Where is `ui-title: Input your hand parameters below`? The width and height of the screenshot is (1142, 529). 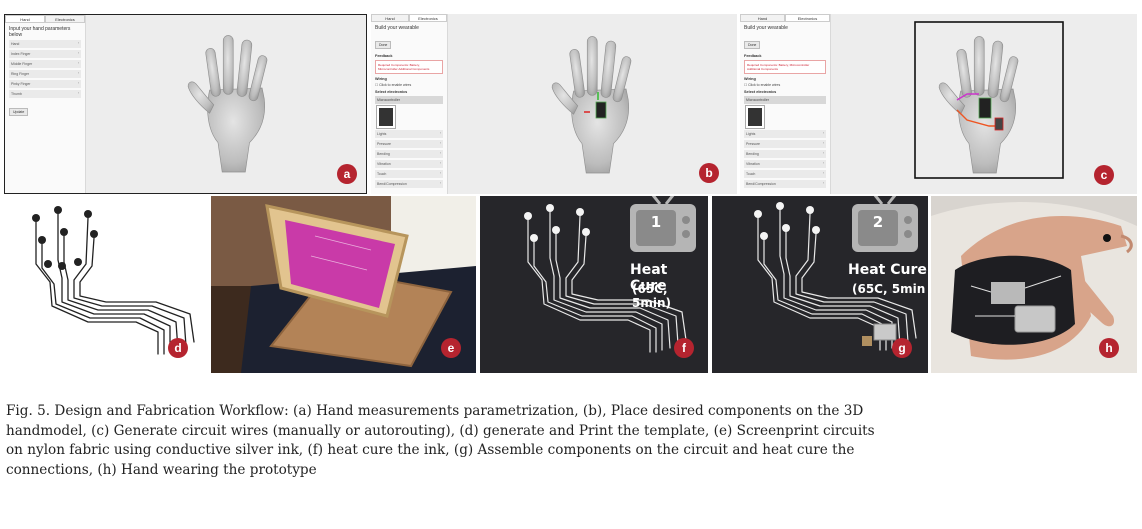 ui-title: Input your hand parameters below is located at coordinates (40, 32).